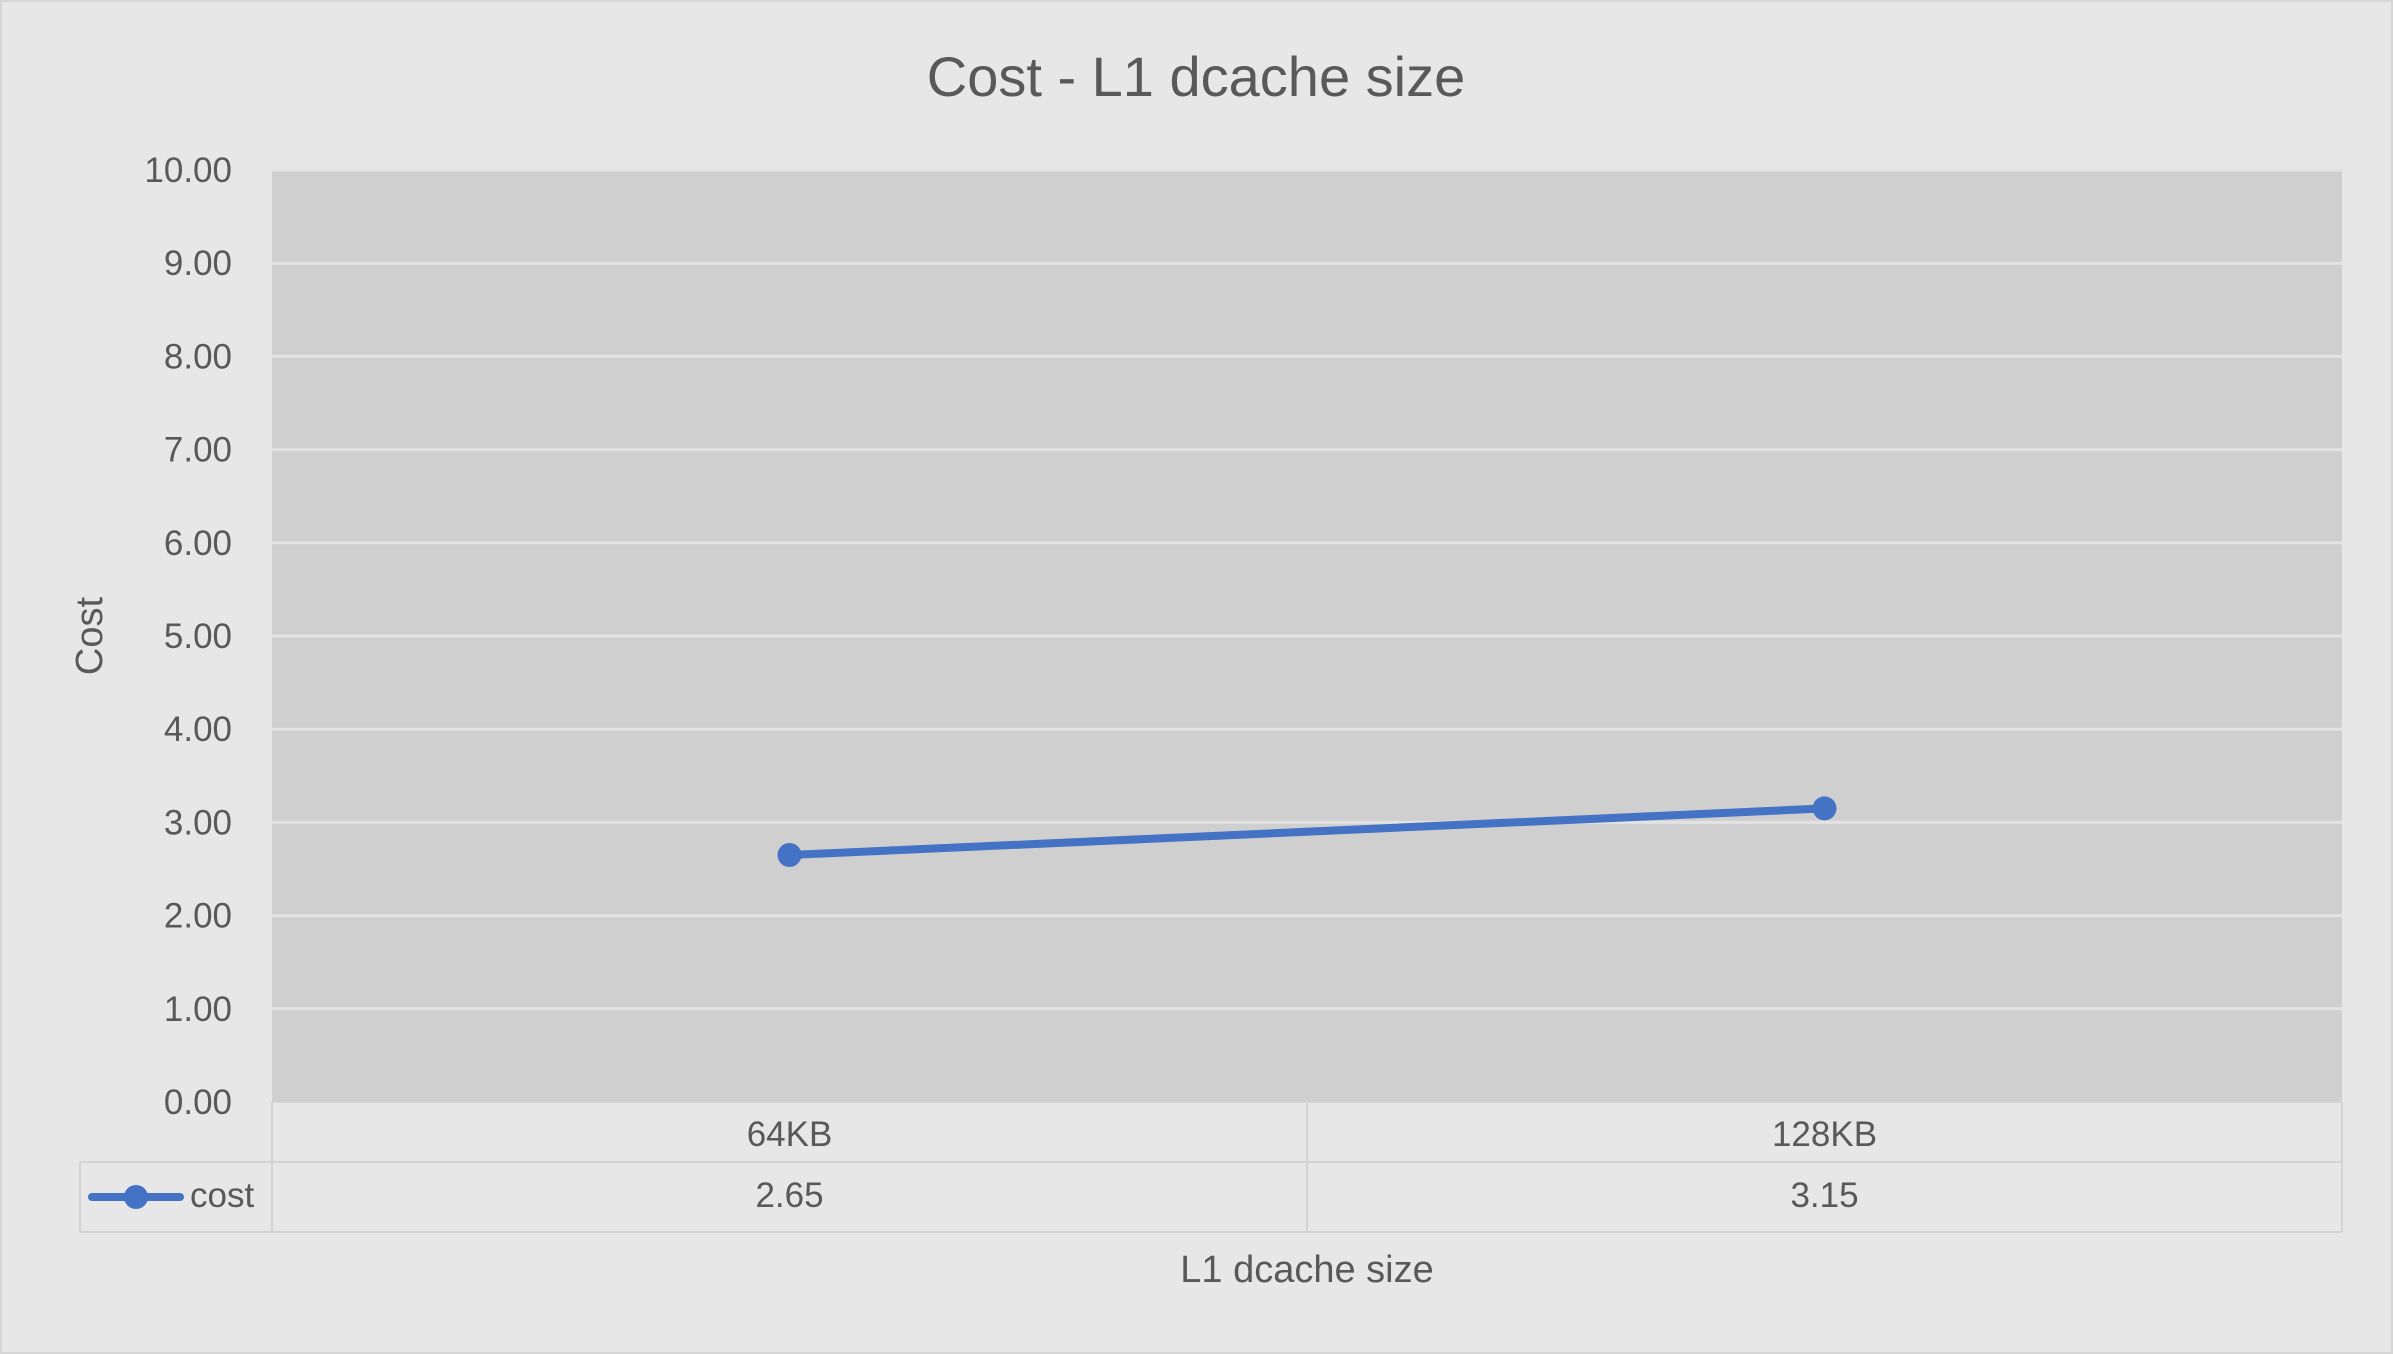 The height and width of the screenshot is (1354, 2393). I want to click on y-tick-label: 6.00, so click(198, 543).